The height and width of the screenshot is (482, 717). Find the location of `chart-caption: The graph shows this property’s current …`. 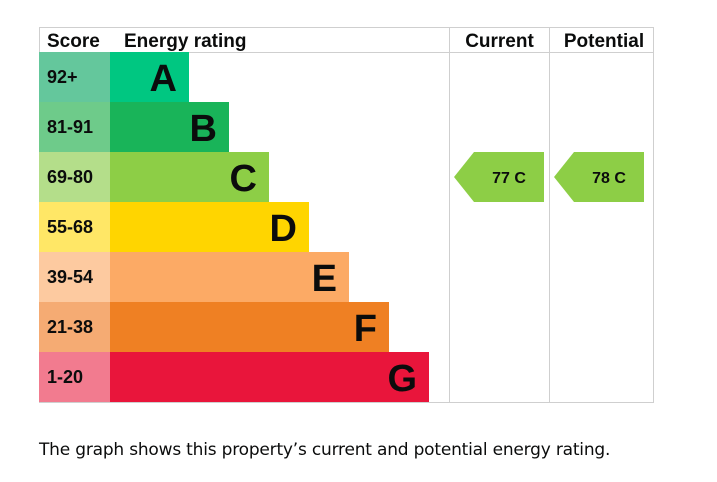

chart-caption: The graph shows this property’s current … is located at coordinates (325, 450).